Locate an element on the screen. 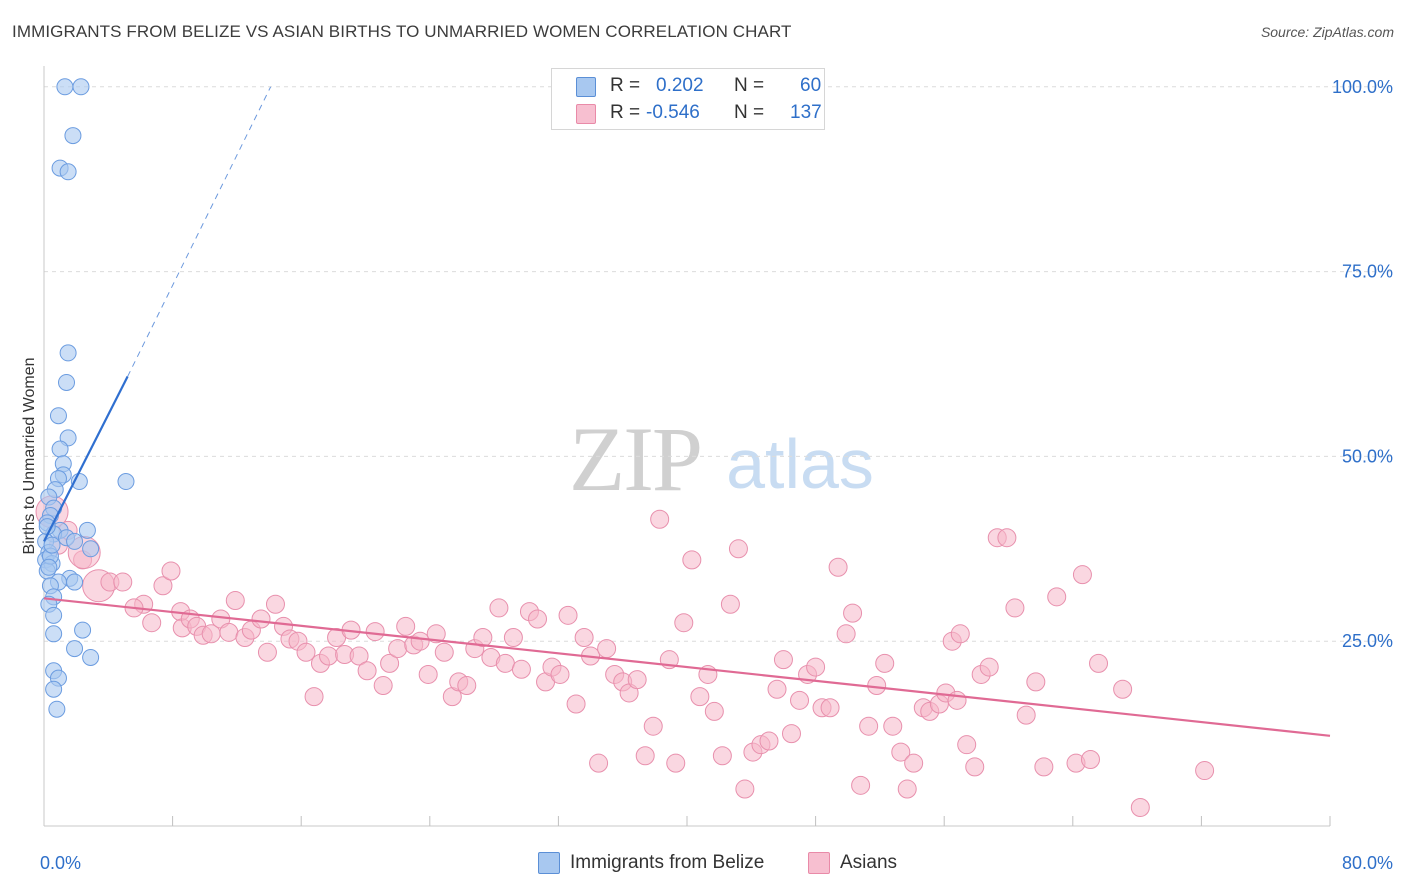  n-value: 137 is located at coordinates (806, 112).